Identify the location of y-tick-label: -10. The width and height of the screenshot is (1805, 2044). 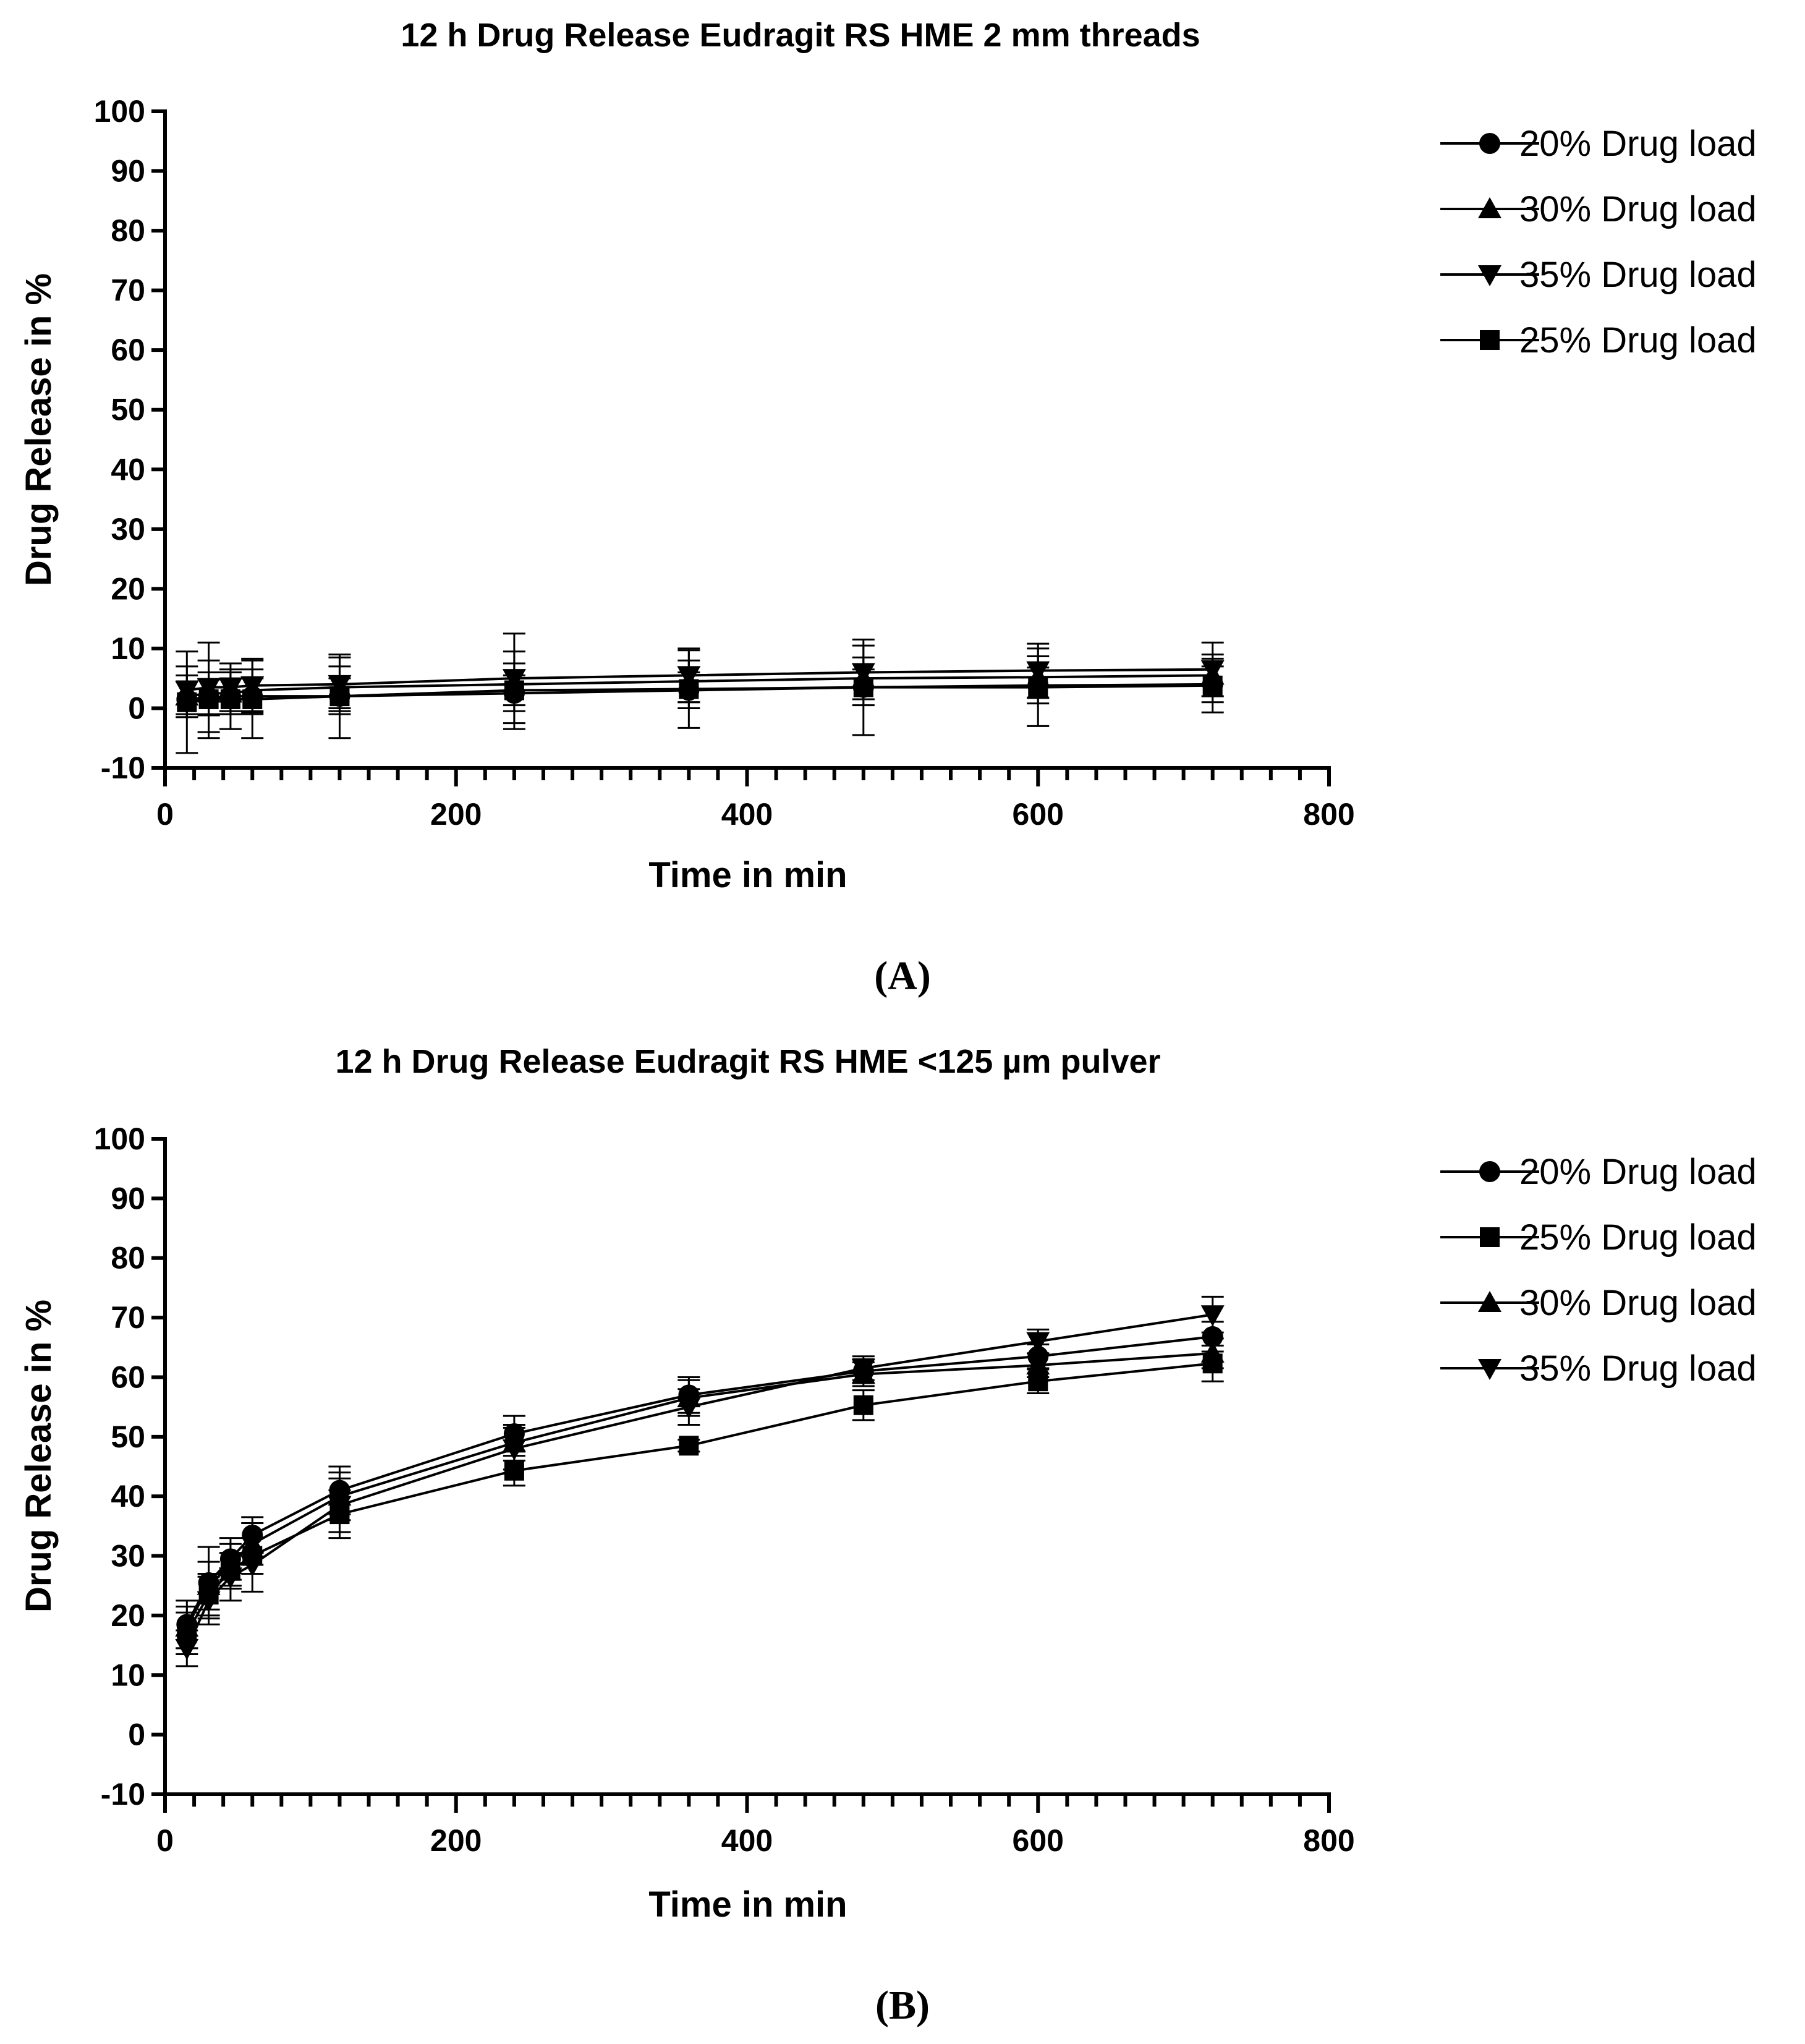
(123, 768).